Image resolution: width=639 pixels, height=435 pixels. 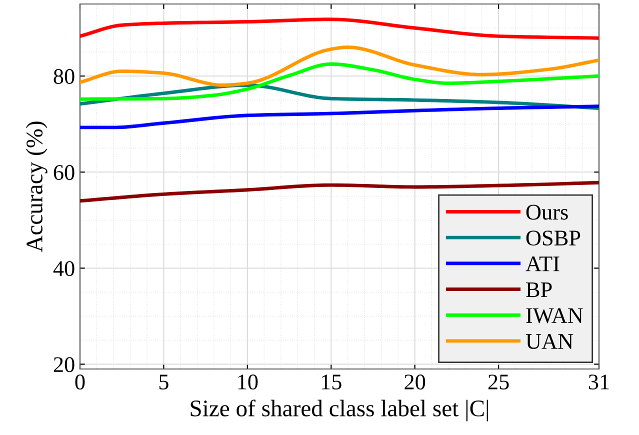 What do you see at coordinates (543, 264) in the screenshot?
I see `legend-label: ATI` at bounding box center [543, 264].